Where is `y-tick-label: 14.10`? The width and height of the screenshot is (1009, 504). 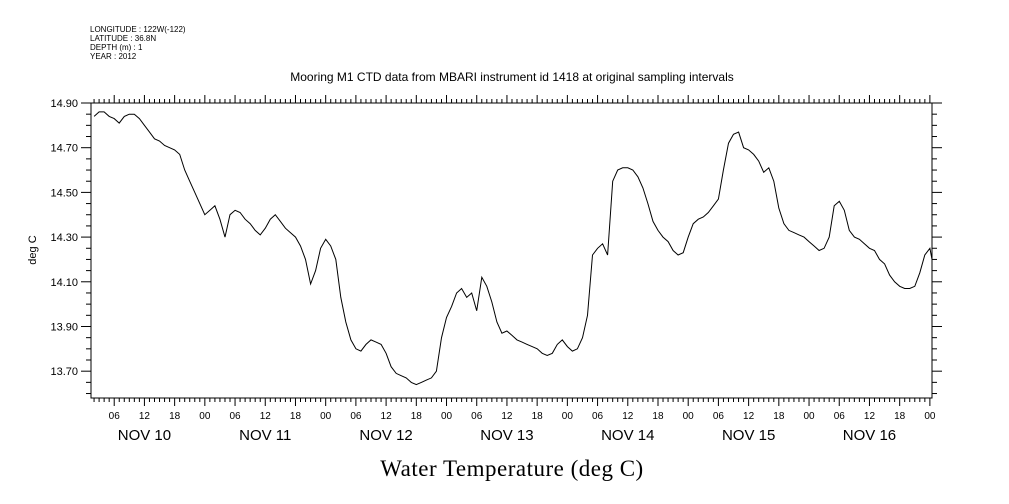
y-tick-label: 14.10 is located at coordinates (64, 283).